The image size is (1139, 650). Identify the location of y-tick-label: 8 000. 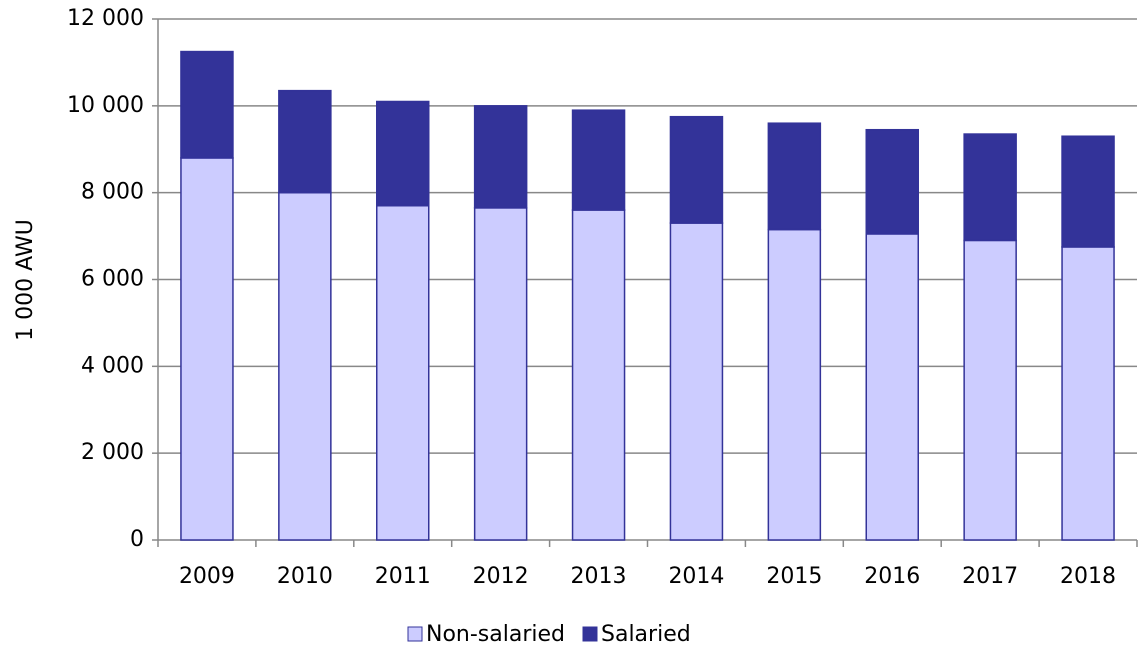
(112, 192).